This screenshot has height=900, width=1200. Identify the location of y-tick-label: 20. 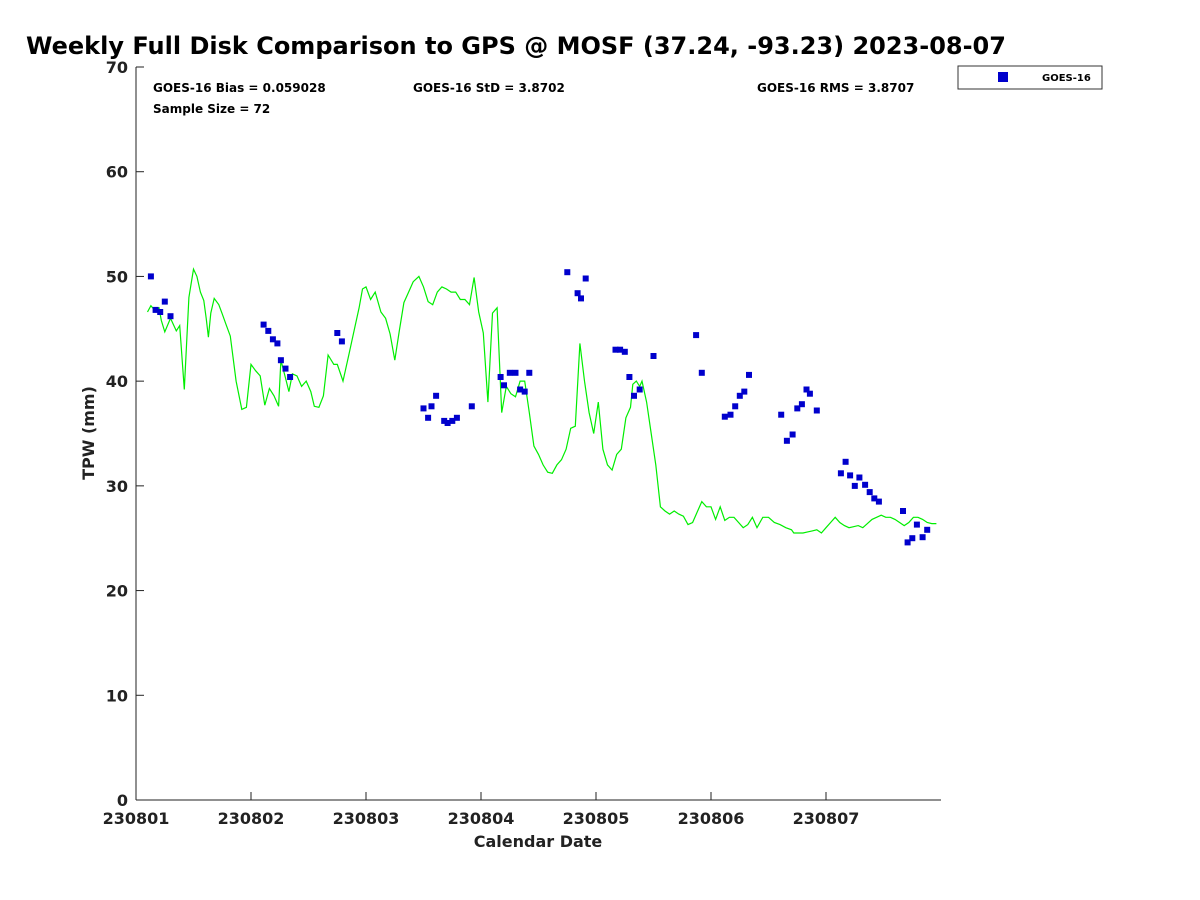
(117, 591).